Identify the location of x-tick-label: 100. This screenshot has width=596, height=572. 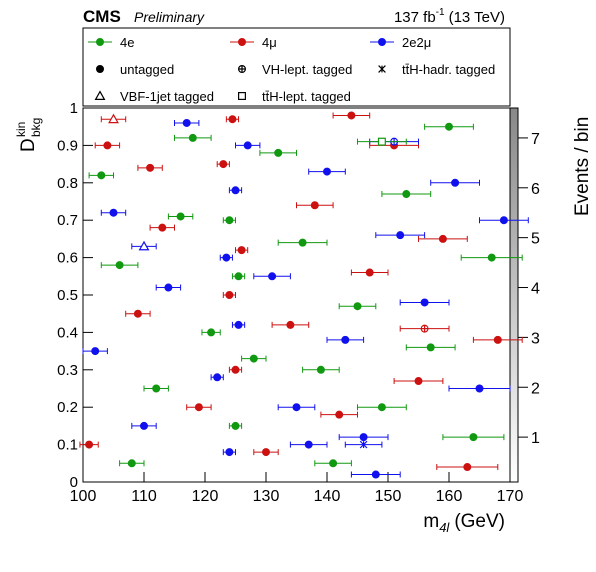
(83, 496).